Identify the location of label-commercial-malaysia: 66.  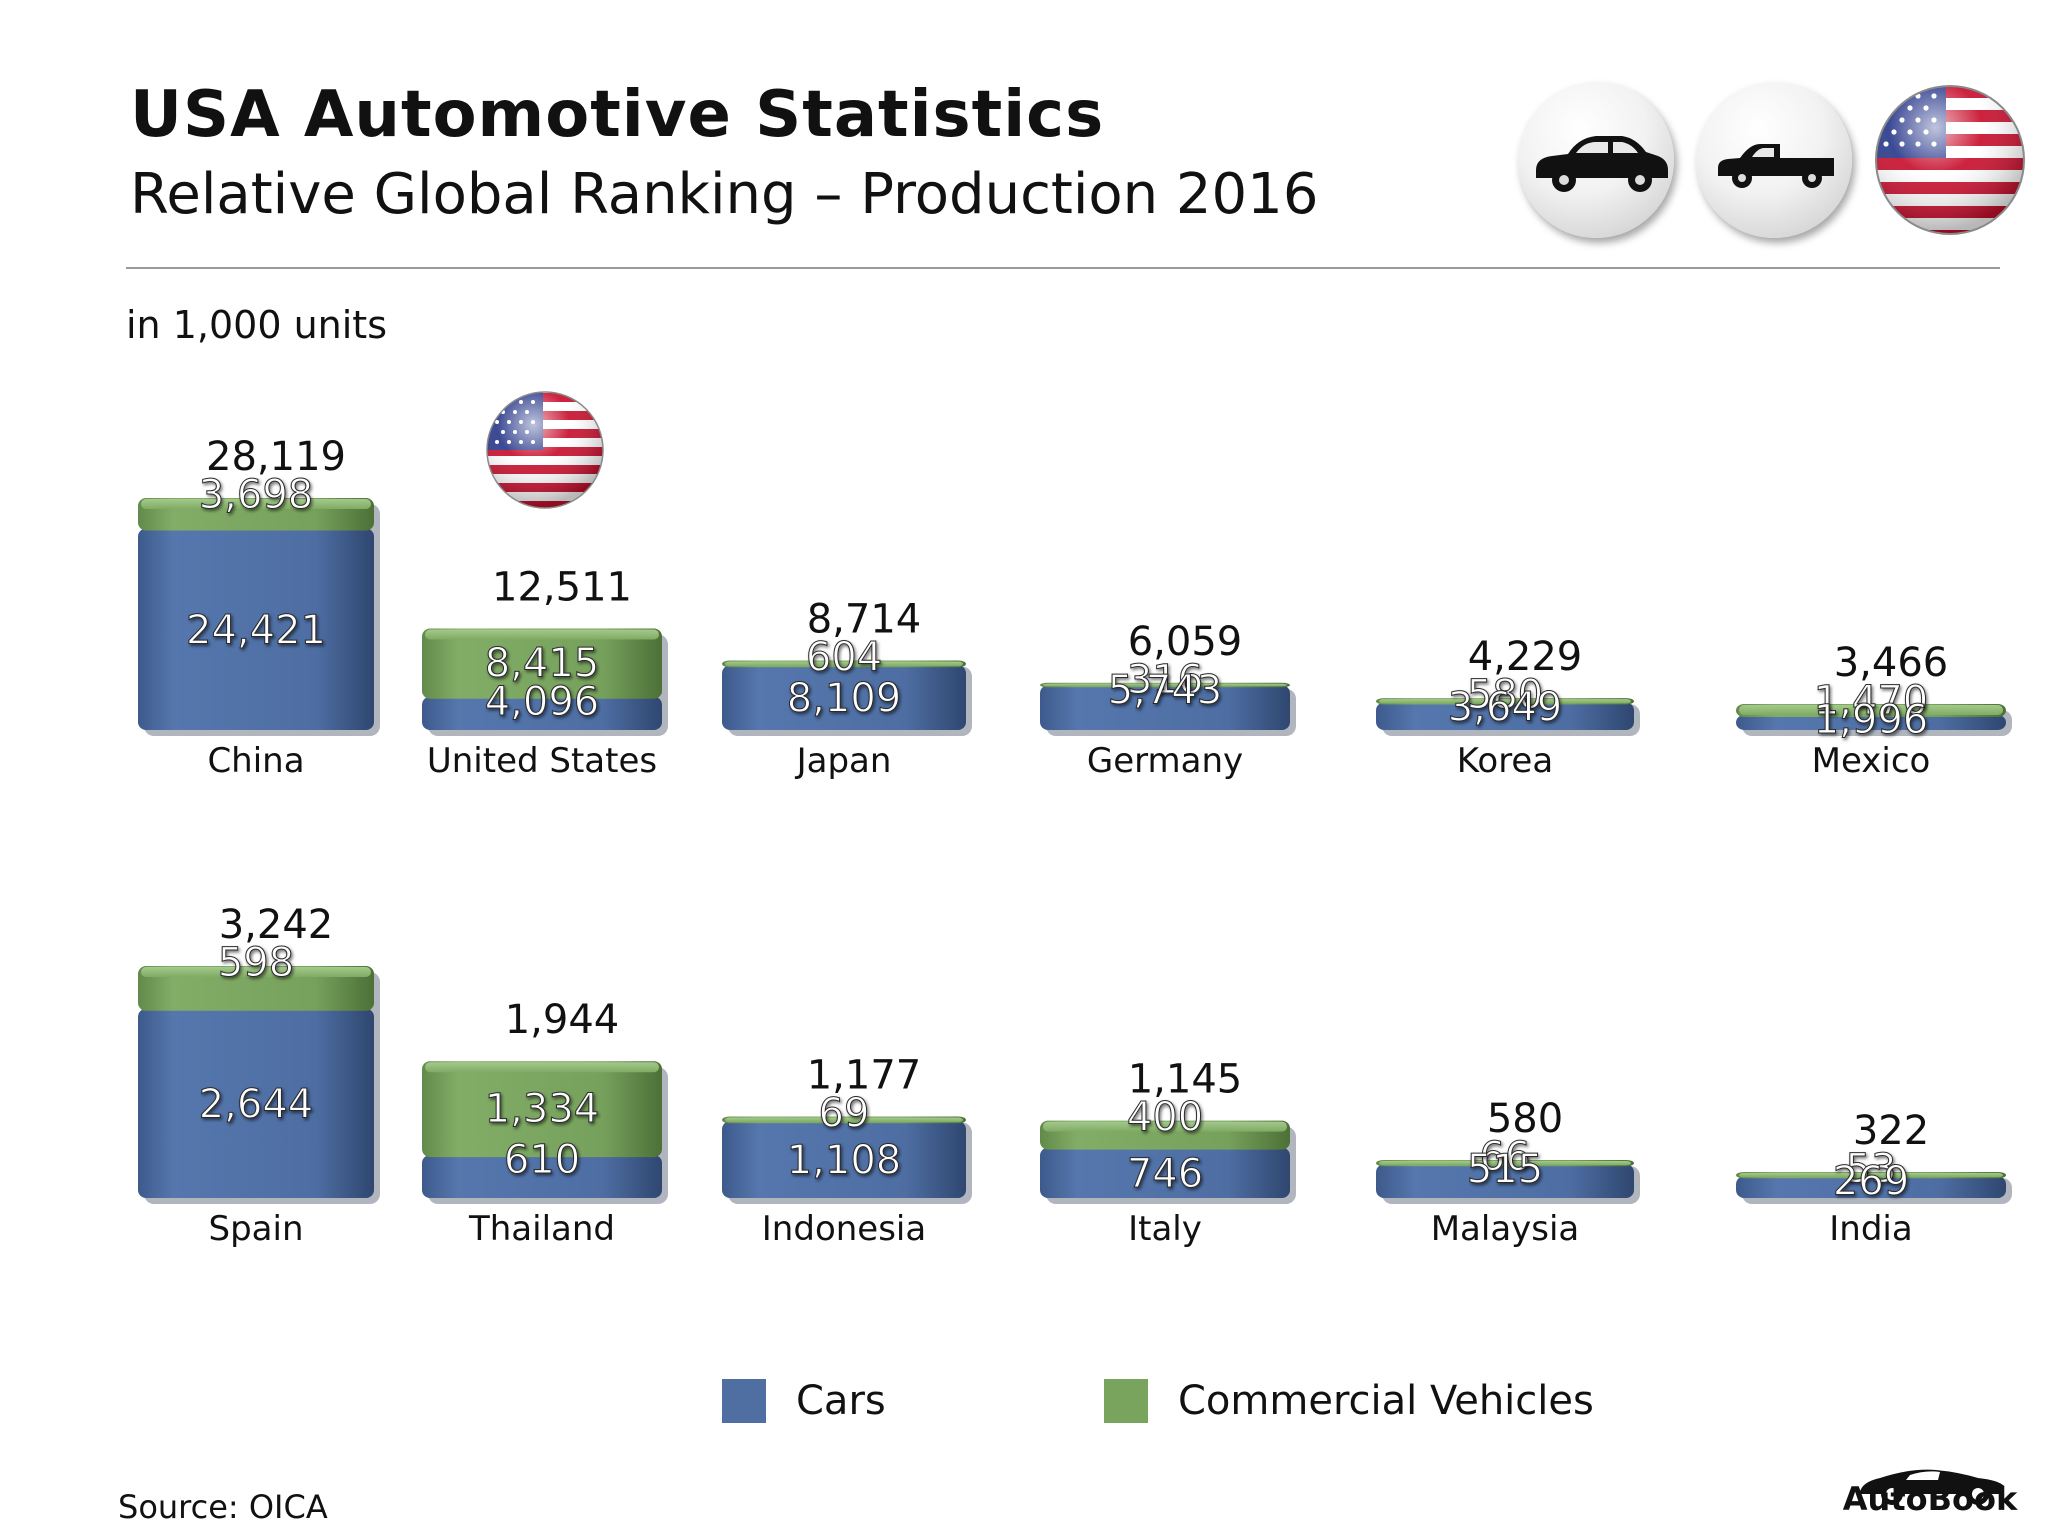
(1505, 1157).